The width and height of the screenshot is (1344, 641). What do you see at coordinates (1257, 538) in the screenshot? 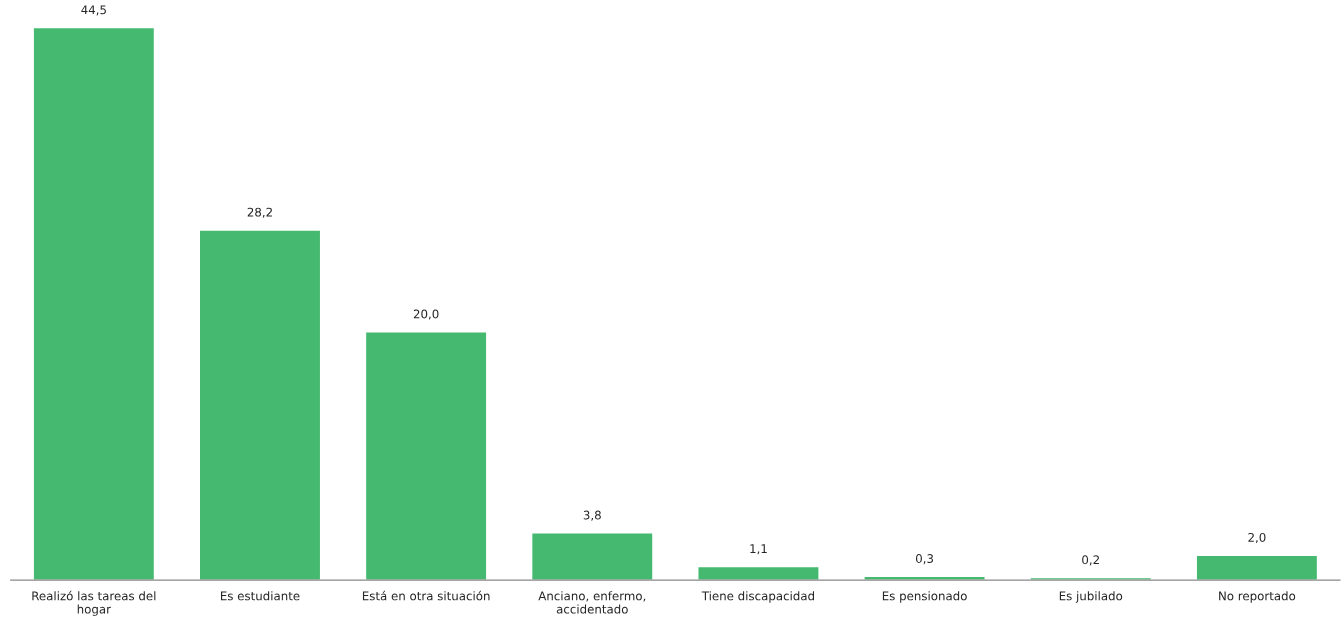
I see `data-label: 2,0` at bounding box center [1257, 538].